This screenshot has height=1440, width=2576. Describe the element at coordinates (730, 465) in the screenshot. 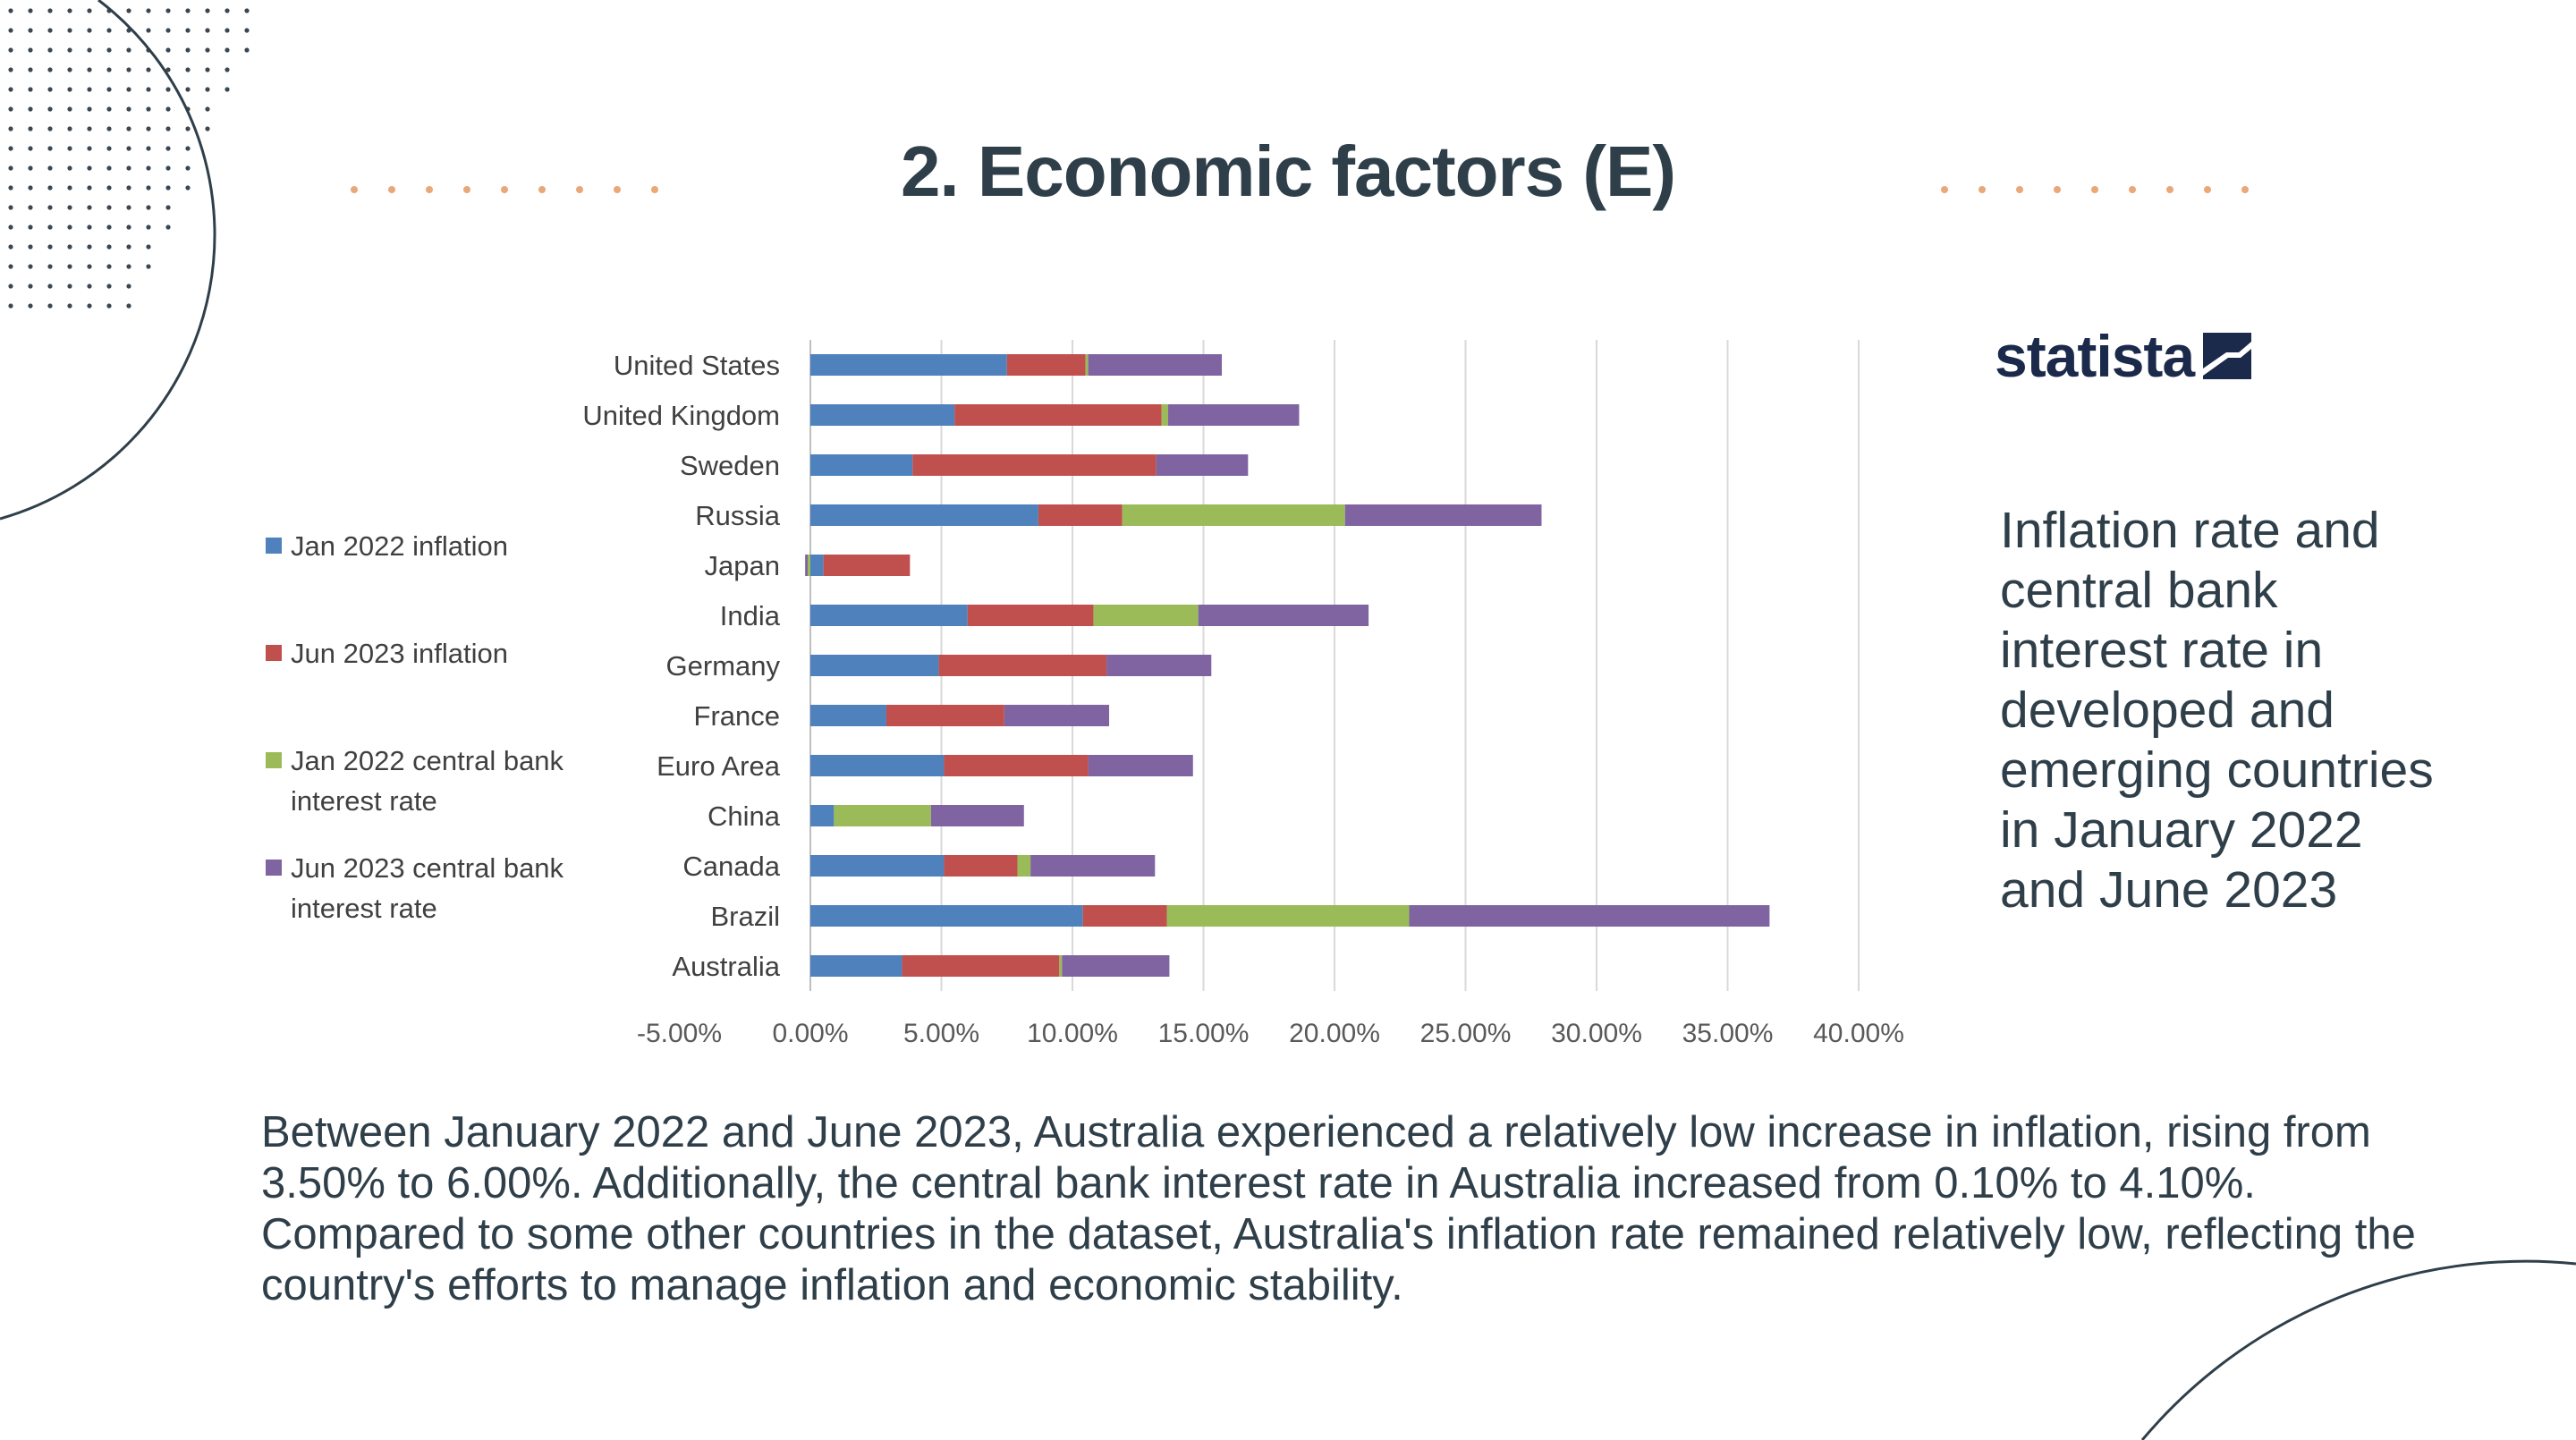

I see `category-label: Sweden` at that location.